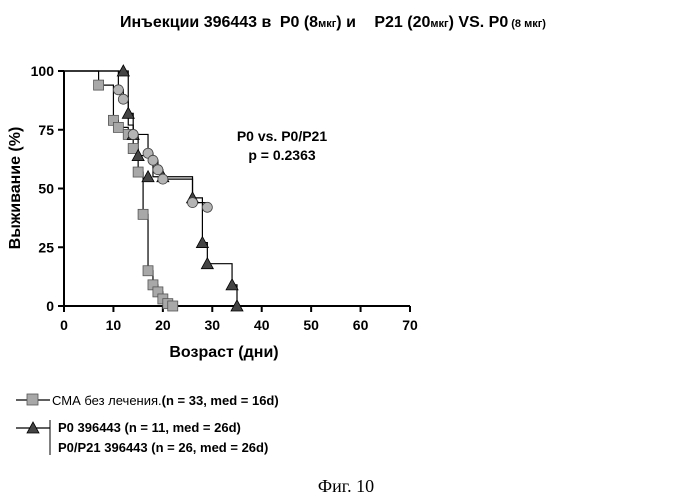 Image resolution: width=693 pixels, height=500 pixels. What do you see at coordinates (46, 130) in the screenshot?
I see `y-tick-label: 75` at bounding box center [46, 130].